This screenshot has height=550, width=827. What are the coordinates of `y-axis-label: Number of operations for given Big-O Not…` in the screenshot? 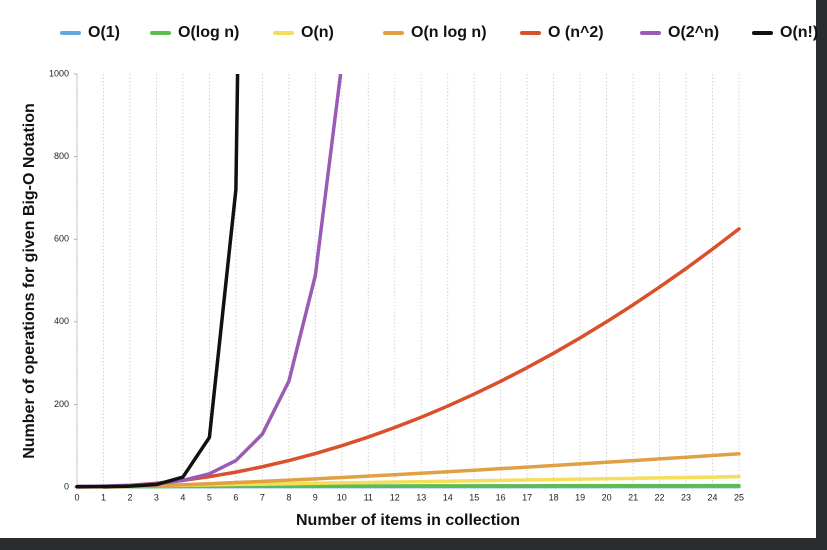 It's located at (29, 281).